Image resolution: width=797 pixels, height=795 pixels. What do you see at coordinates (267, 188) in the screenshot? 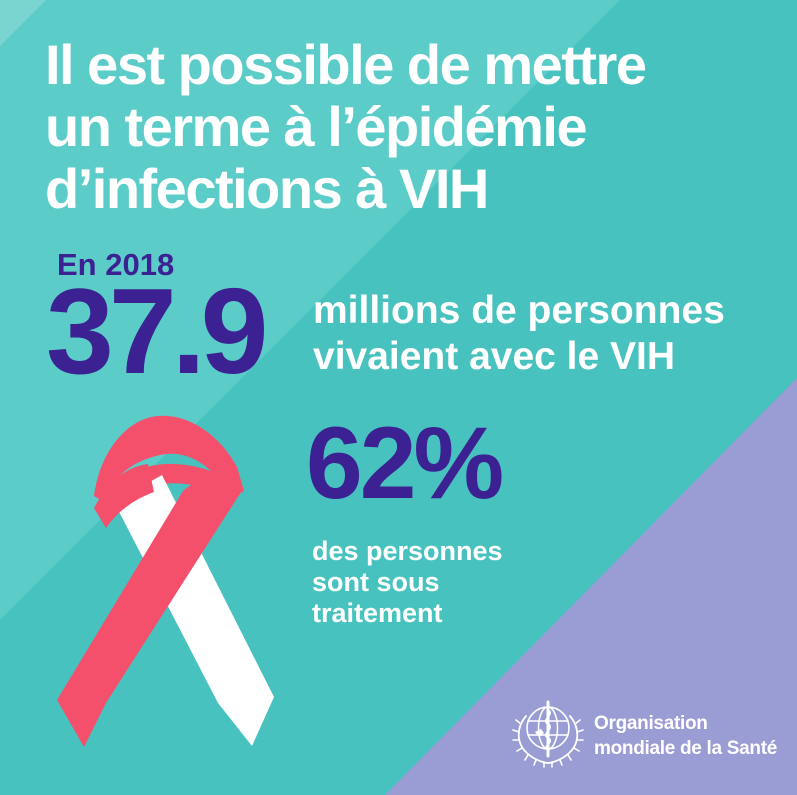
I see `headline-line-3: d’infections à VIH` at bounding box center [267, 188].